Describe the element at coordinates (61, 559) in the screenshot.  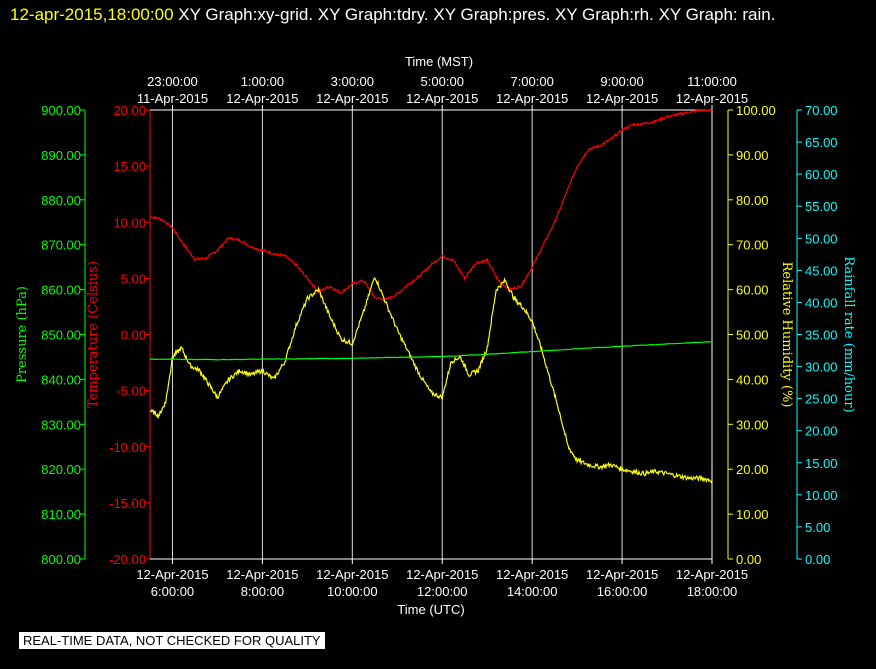
I see `pressure-tick-label: 800.00` at that location.